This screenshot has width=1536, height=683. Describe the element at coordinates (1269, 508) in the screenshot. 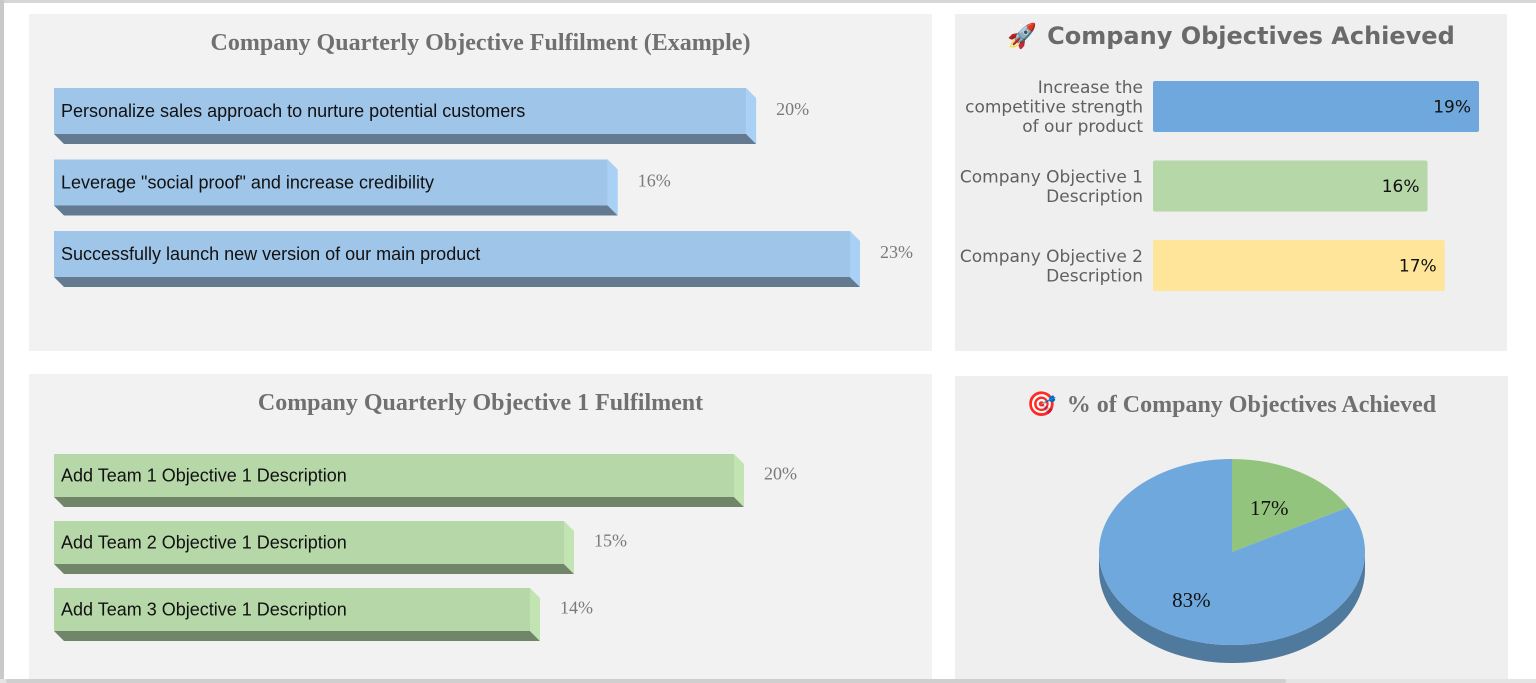

I see `slice-label: 17%` at that location.